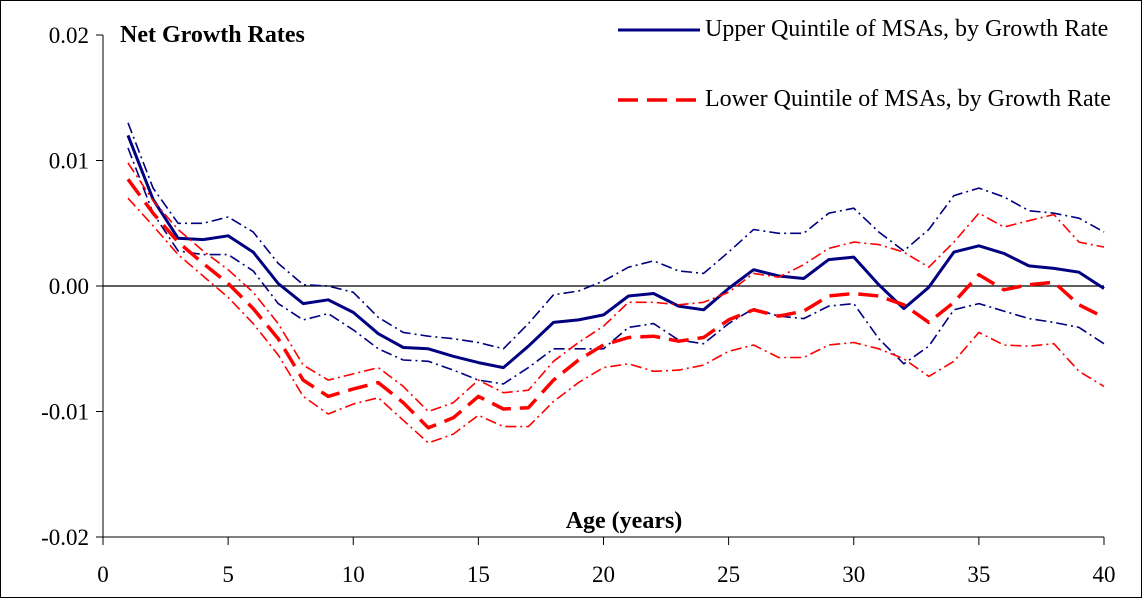 The height and width of the screenshot is (604, 1143). I want to click on y-tick-label: -0.01, so click(65, 412).